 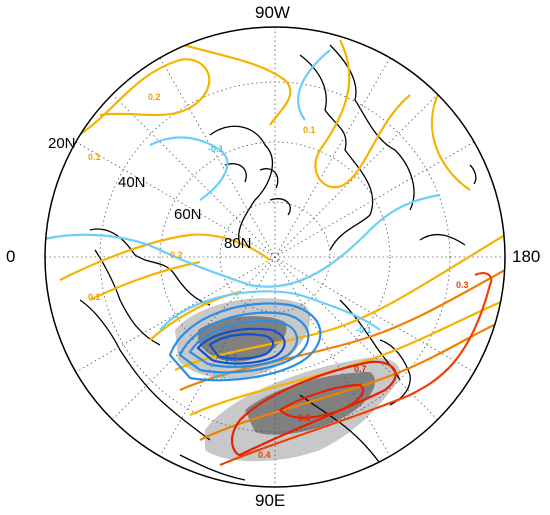 I want to click on latitude-label-80n: 80N, so click(x=238, y=243).